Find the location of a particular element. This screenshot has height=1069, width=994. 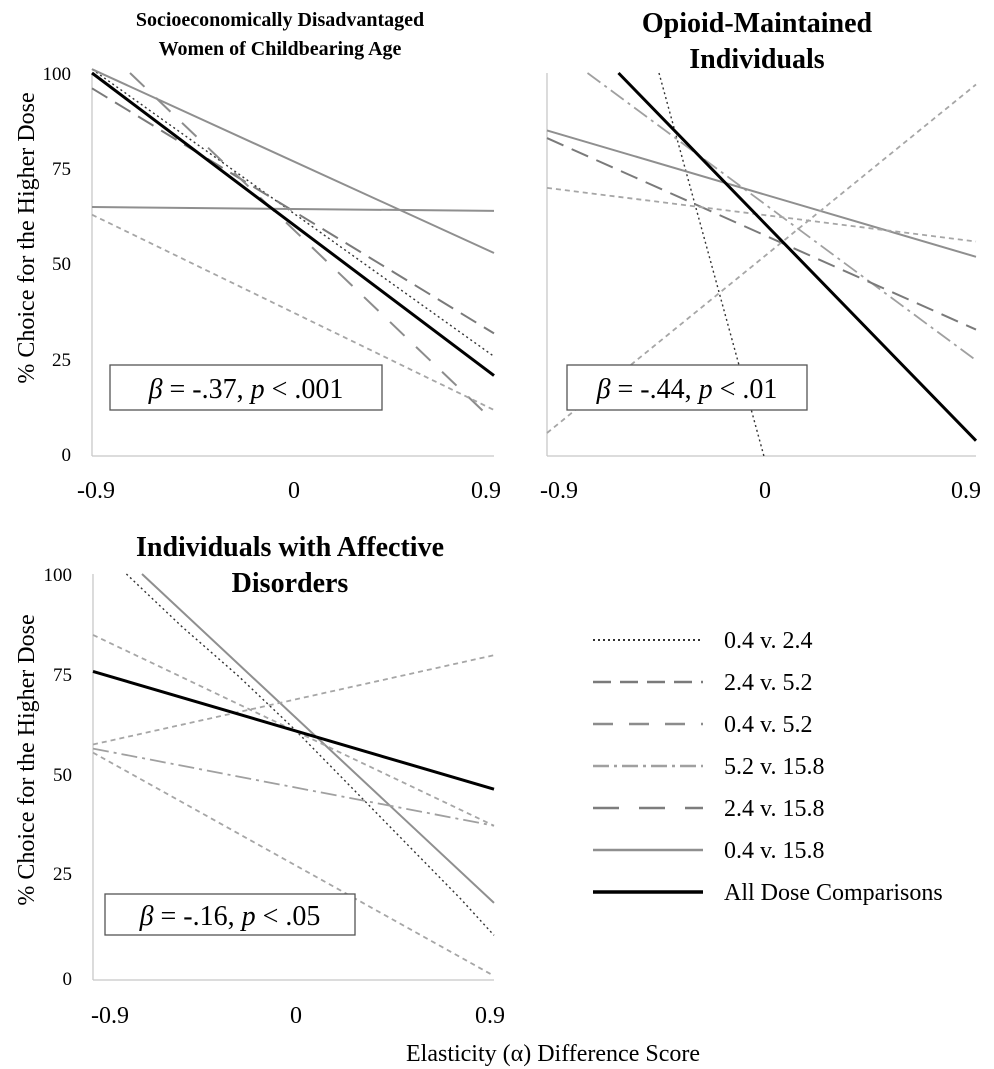

legend-label: 5.2 v. 15.8 is located at coordinates (774, 767).